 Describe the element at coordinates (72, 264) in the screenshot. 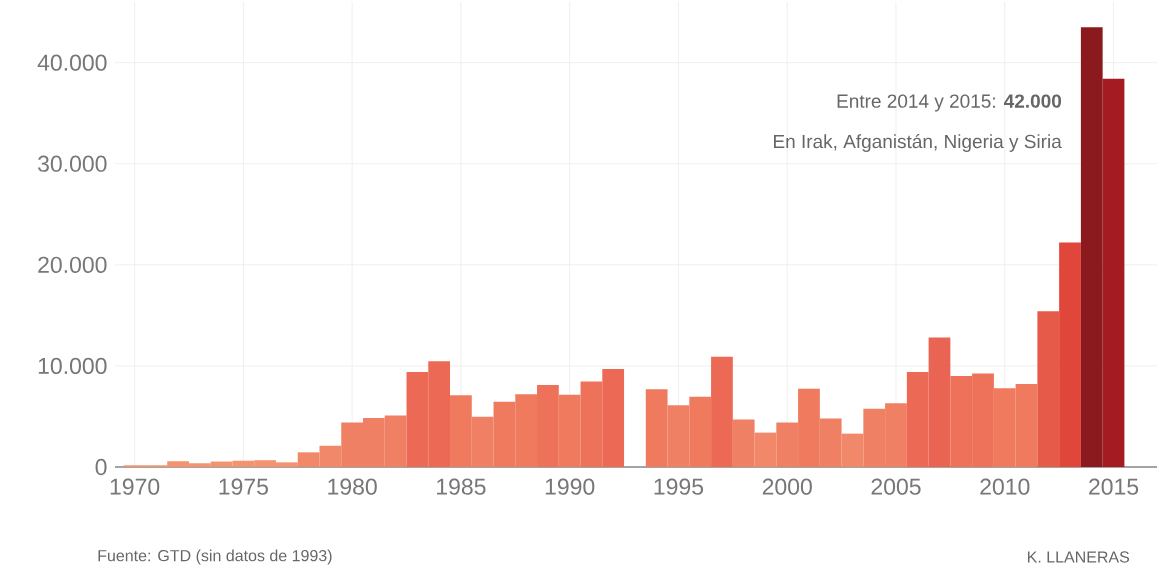

I see `y-tick-label: 20.000` at that location.